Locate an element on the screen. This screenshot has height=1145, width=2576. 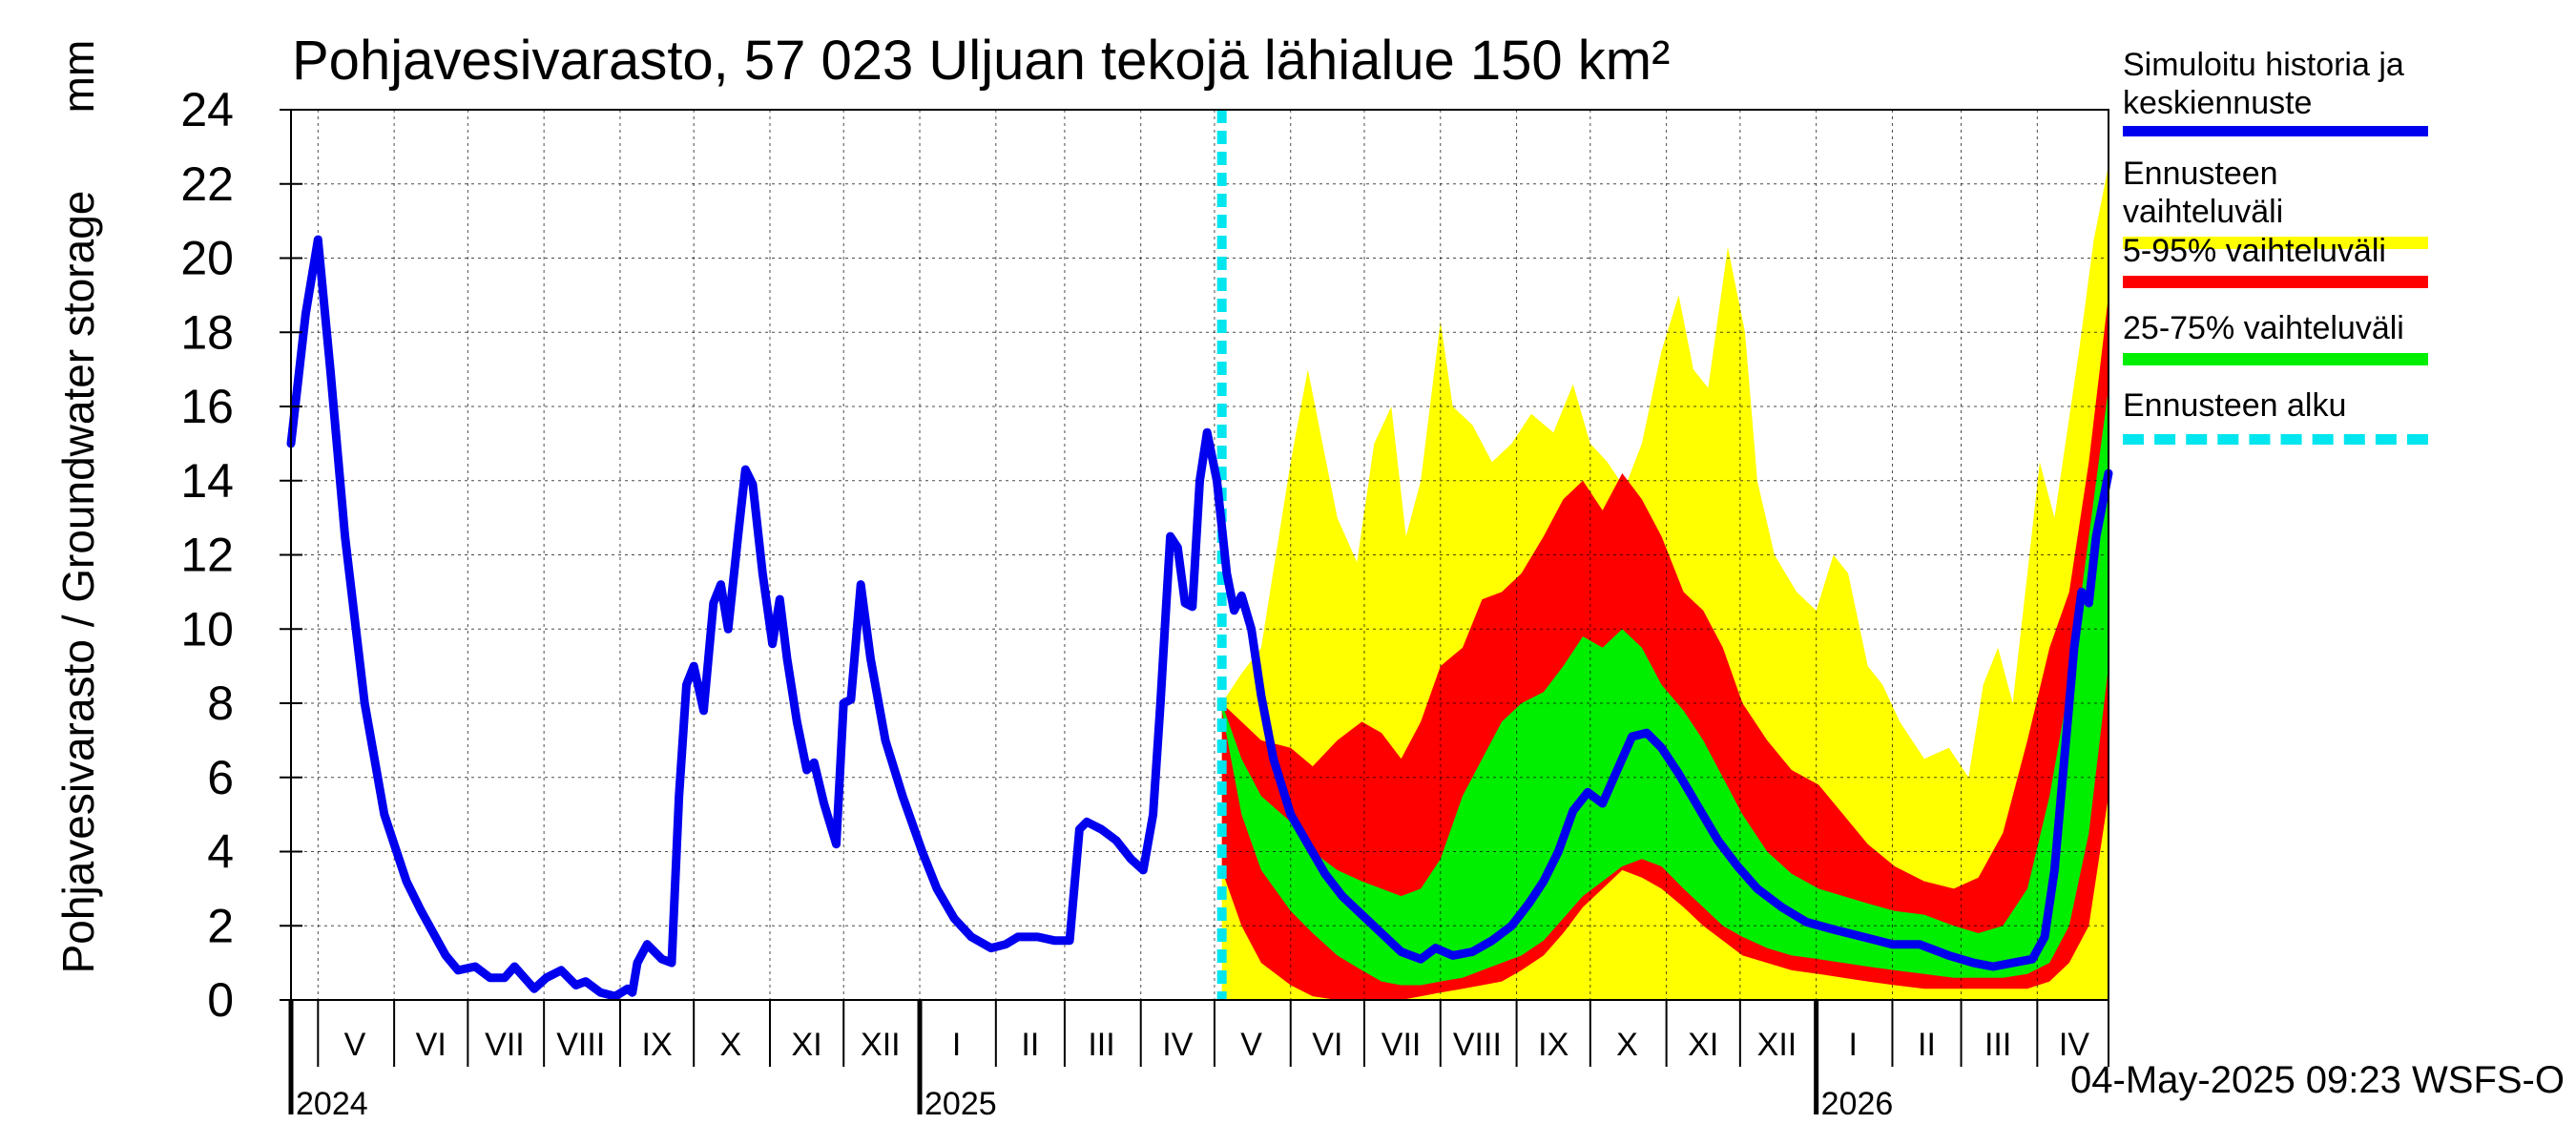
y-axis-title: Pohjavesivarasto / Groundwater storage is located at coordinates (78, 582).